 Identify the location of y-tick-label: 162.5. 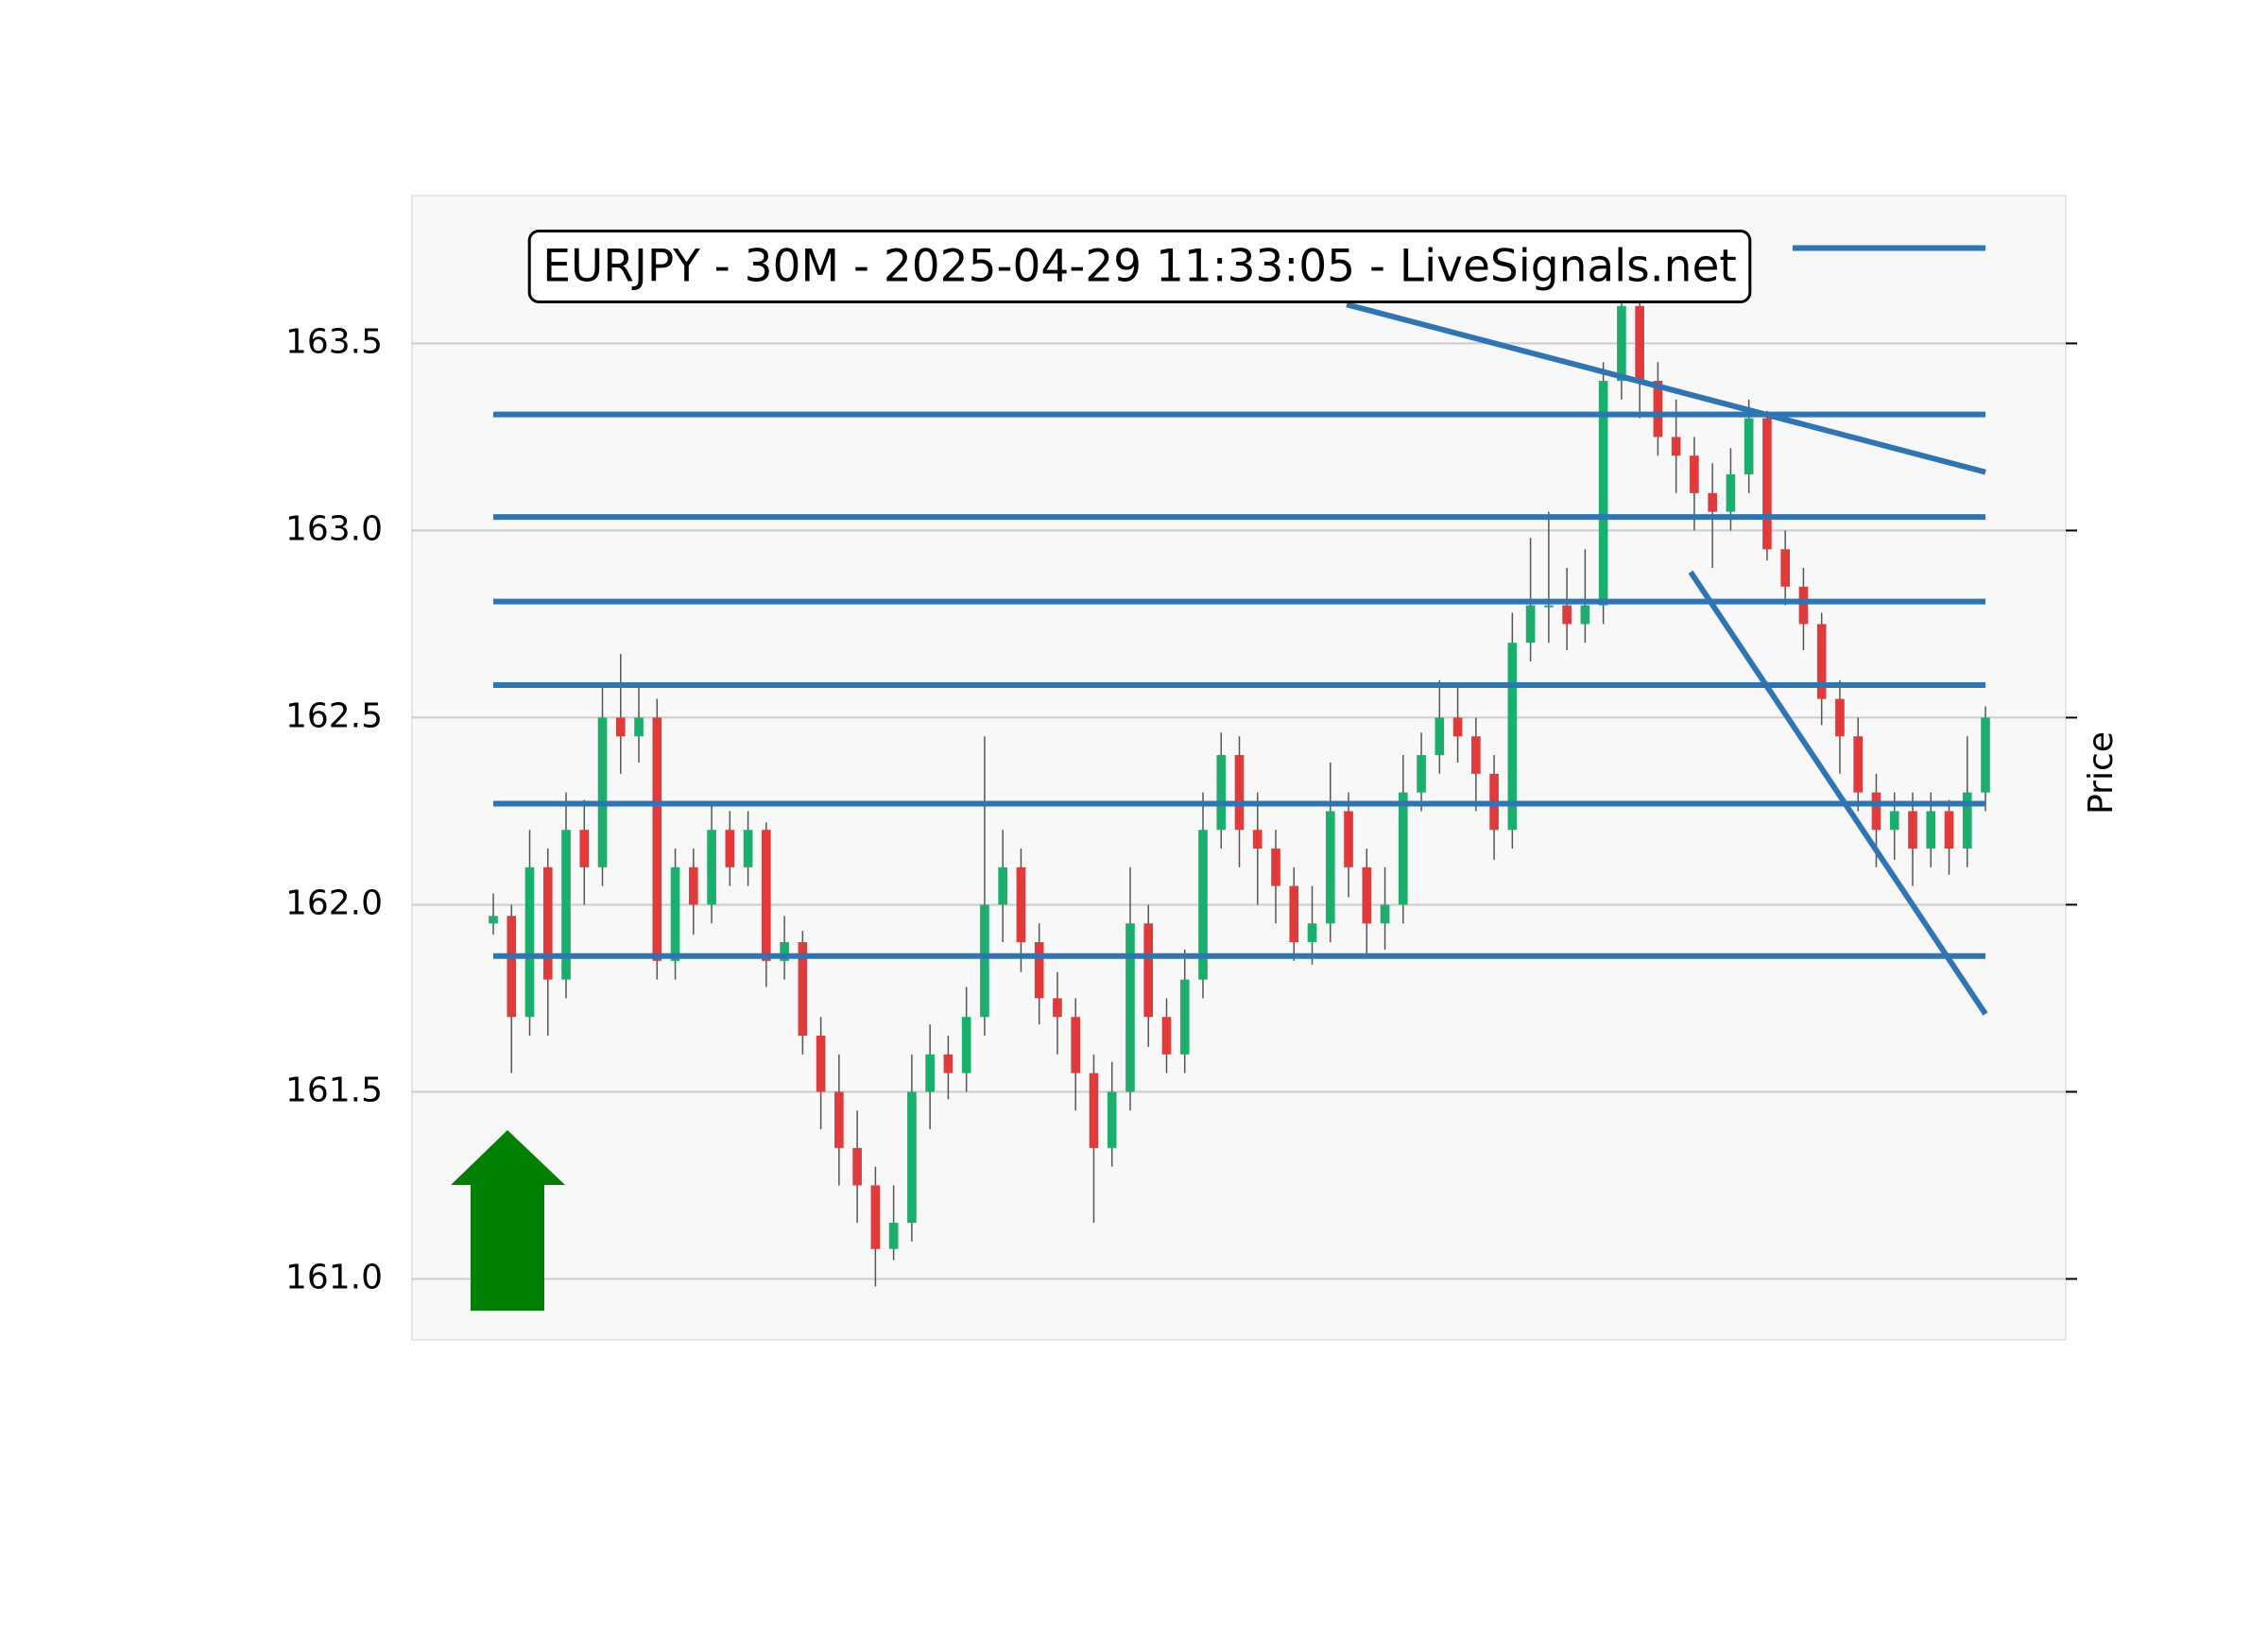
(334, 716).